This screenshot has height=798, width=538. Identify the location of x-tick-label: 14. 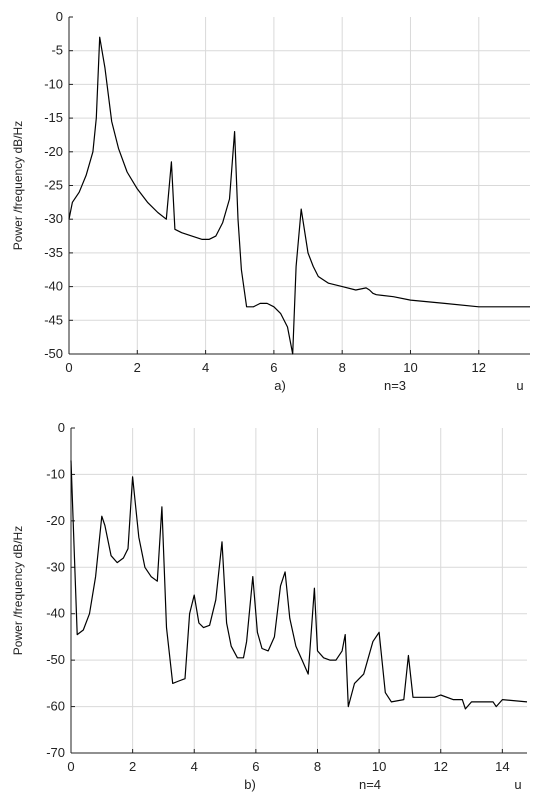
(502, 766).